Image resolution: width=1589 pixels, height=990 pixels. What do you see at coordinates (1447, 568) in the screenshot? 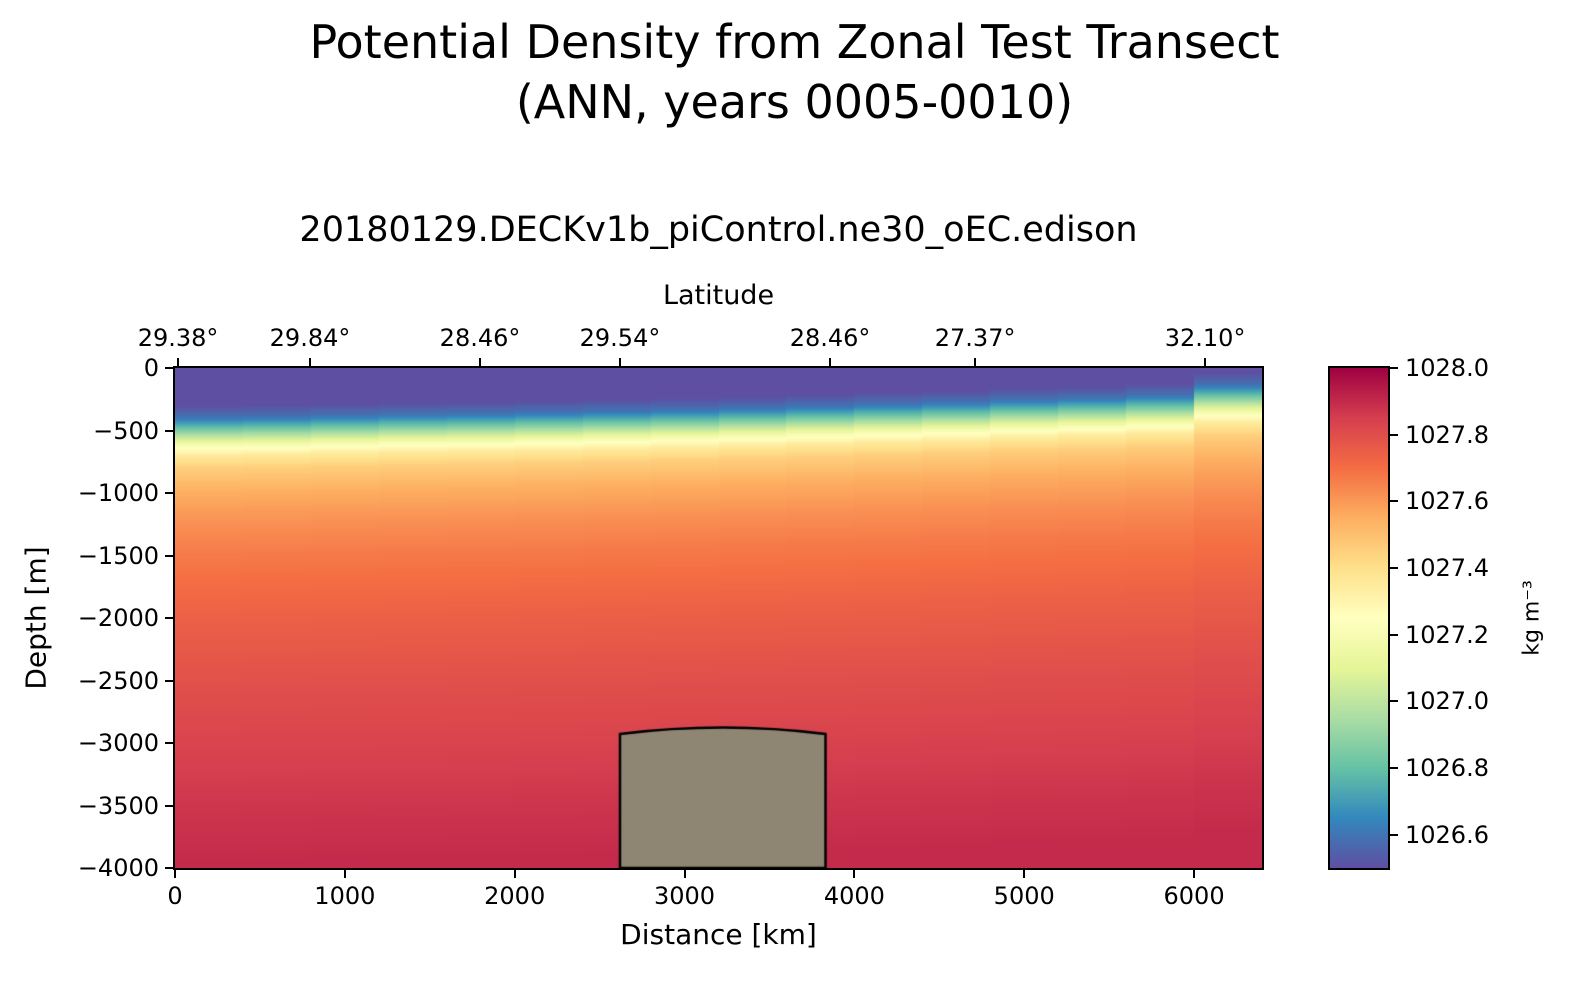
I see `colorbar-tick-label: 1027.4` at bounding box center [1447, 568].